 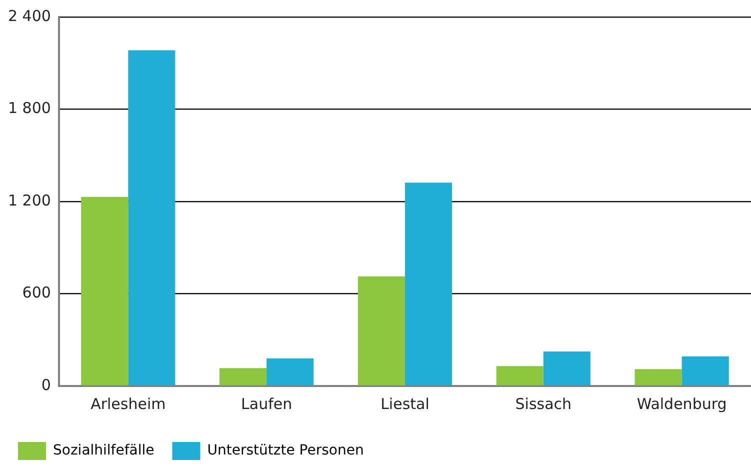 What do you see at coordinates (29, 15) in the screenshot?
I see `y-tick-label: 2 400` at bounding box center [29, 15].